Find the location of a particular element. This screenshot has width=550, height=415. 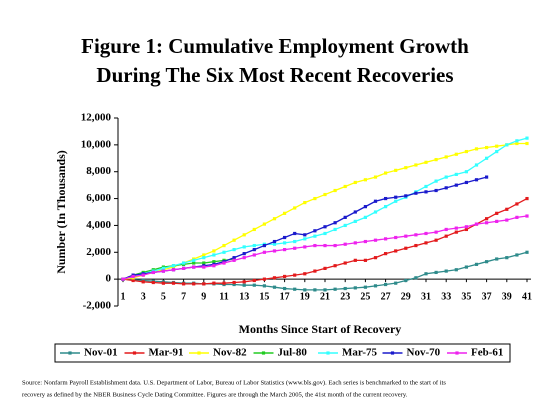

x-tick-label: 15 is located at coordinates (264, 296).